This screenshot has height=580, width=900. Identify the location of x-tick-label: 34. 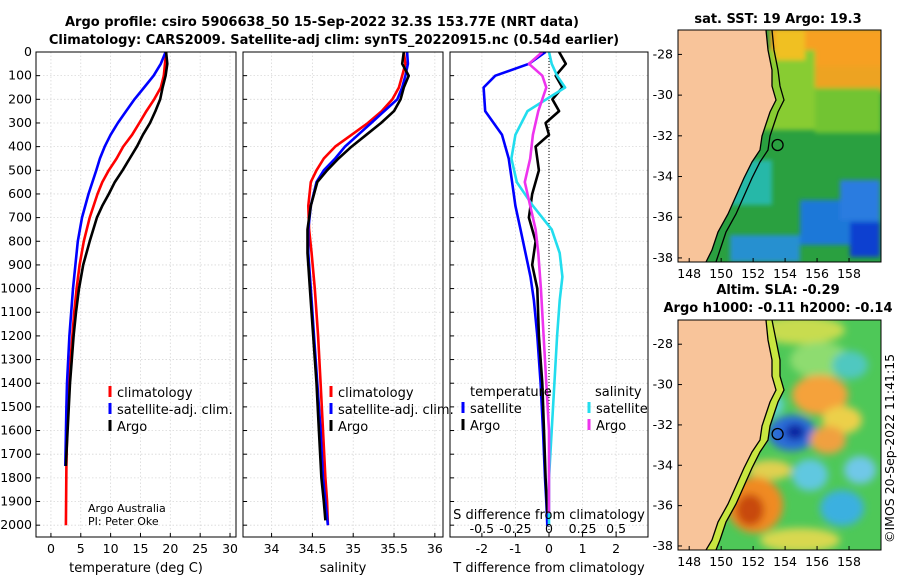
(272, 548).